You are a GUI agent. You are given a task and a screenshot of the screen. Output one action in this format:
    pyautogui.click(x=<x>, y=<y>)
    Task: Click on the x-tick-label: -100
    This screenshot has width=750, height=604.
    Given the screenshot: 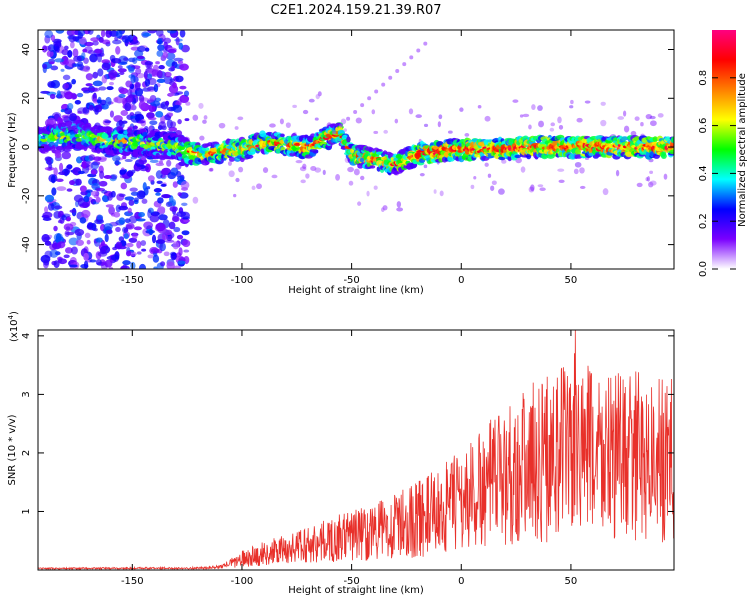 What is the action you would take?
    pyautogui.click(x=242, y=581)
    